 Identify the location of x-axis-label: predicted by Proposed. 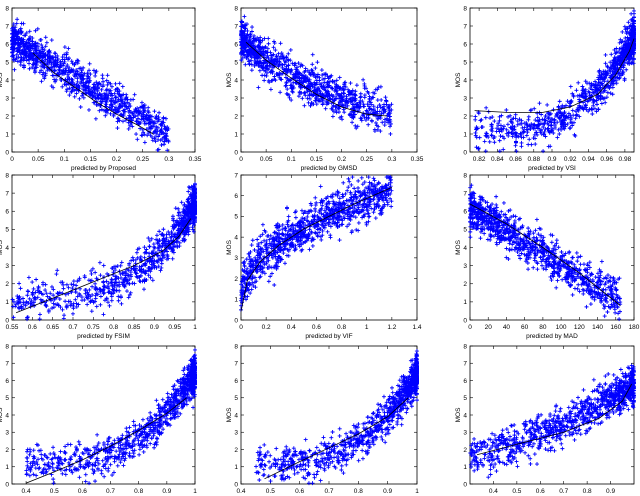
(103, 168).